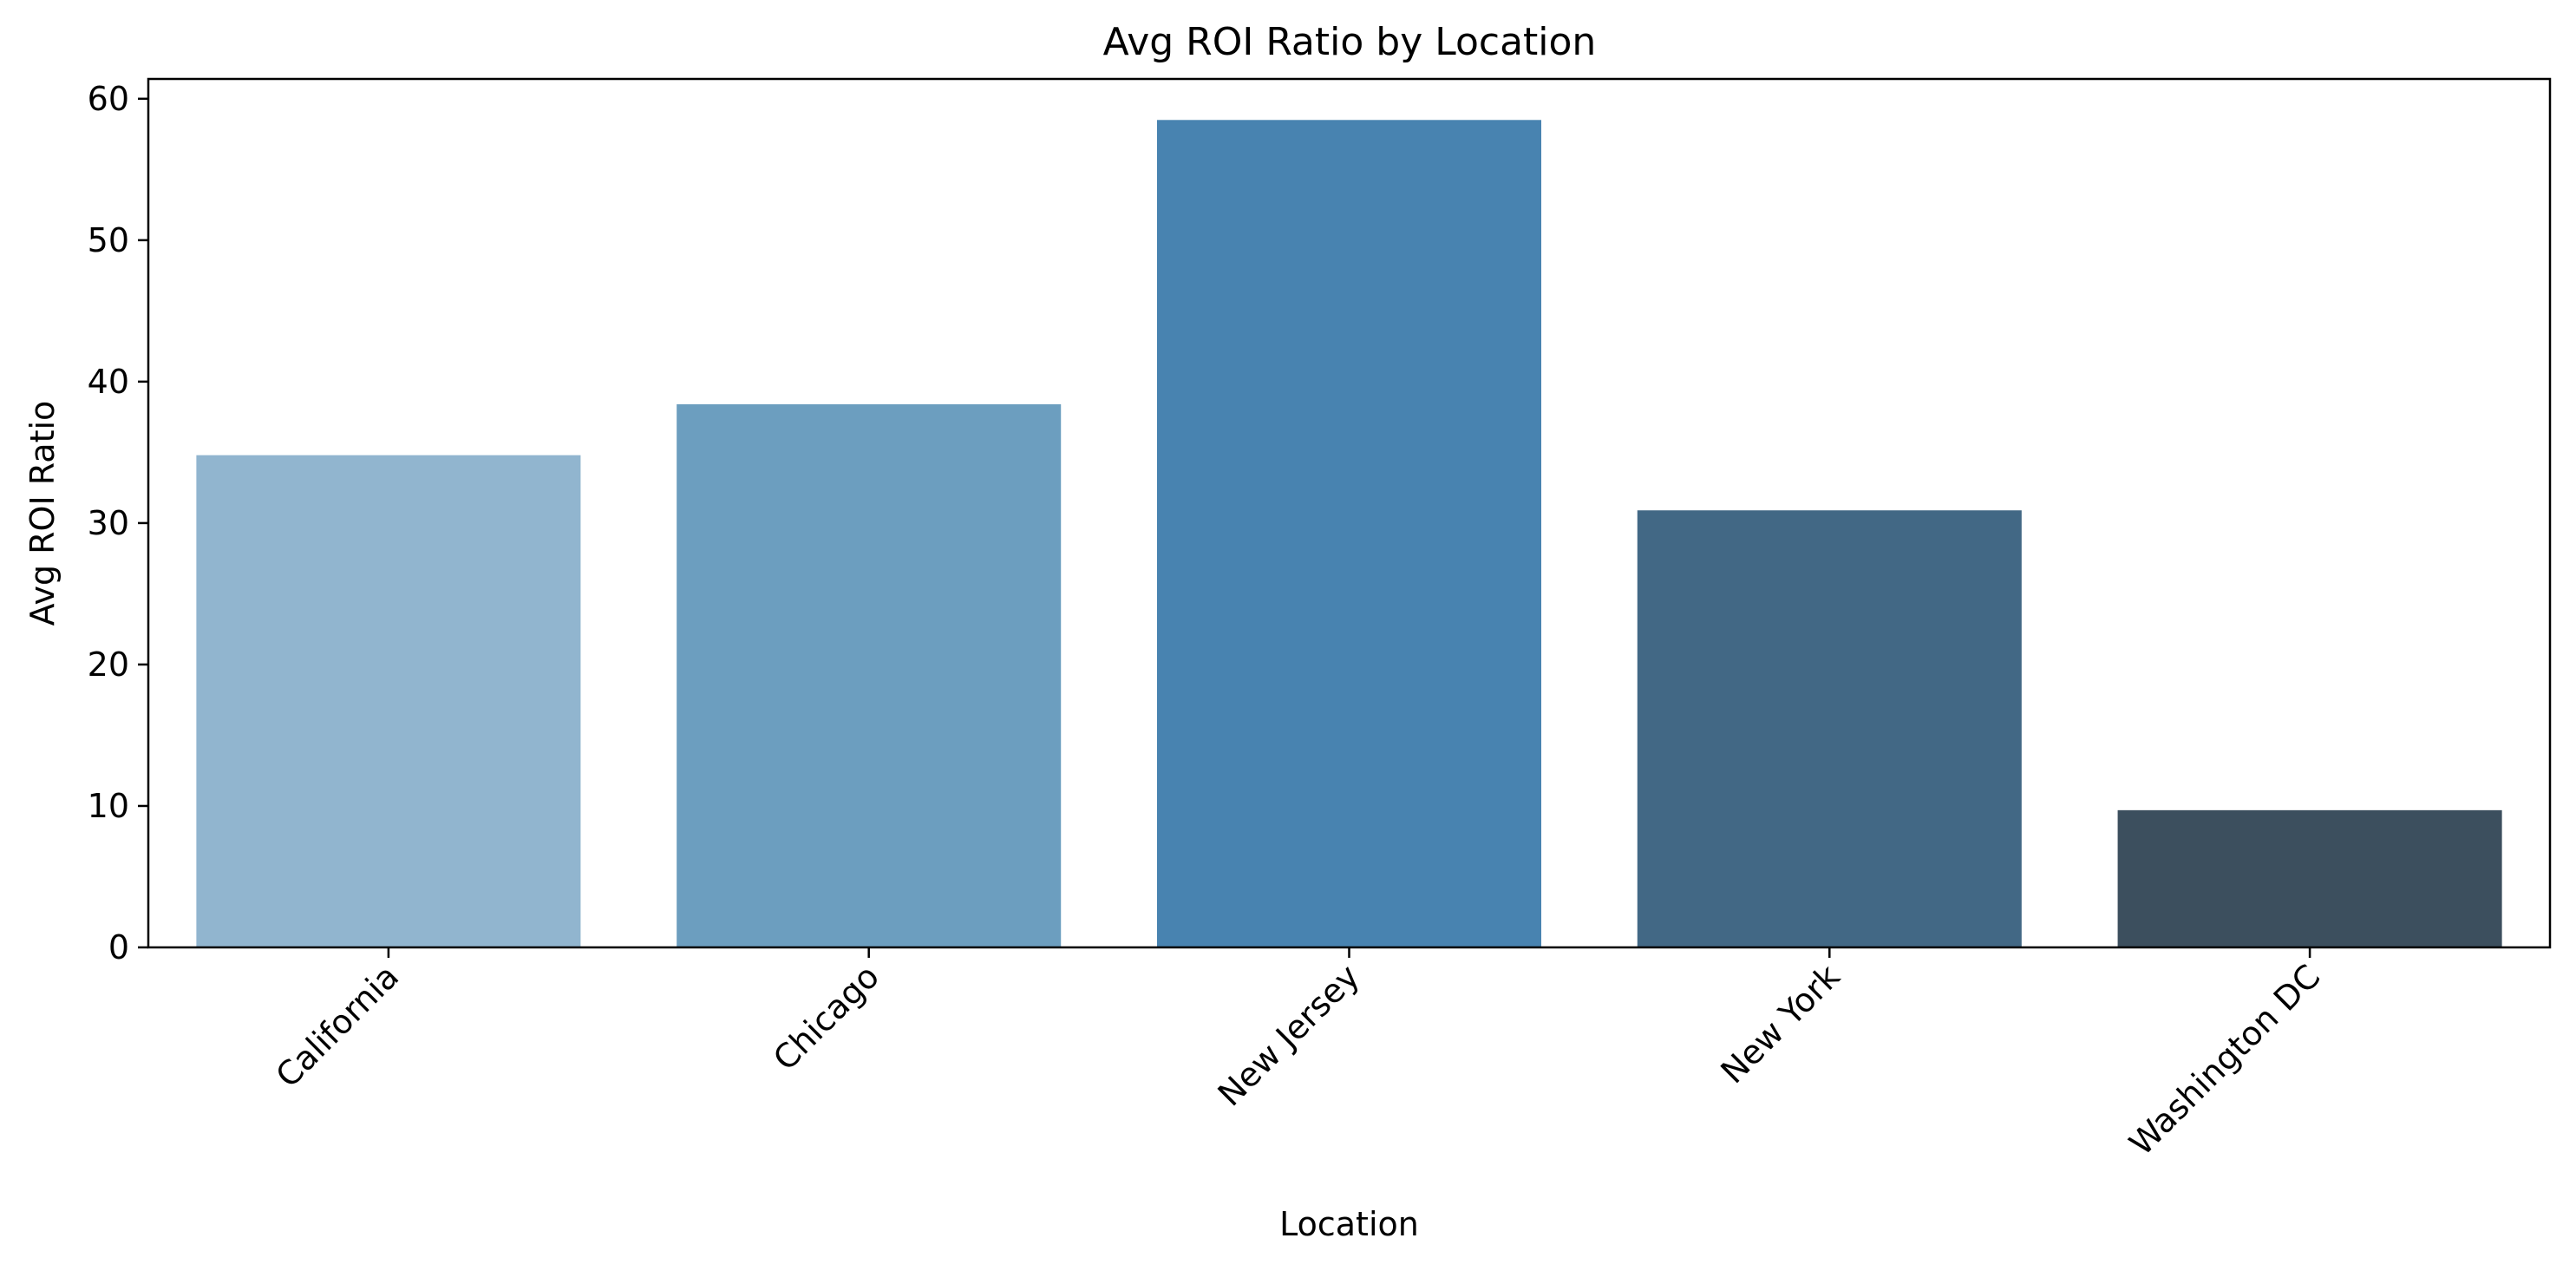 This screenshot has height=1271, width=2576. I want to click on bar-new-jersey, so click(1349, 533).